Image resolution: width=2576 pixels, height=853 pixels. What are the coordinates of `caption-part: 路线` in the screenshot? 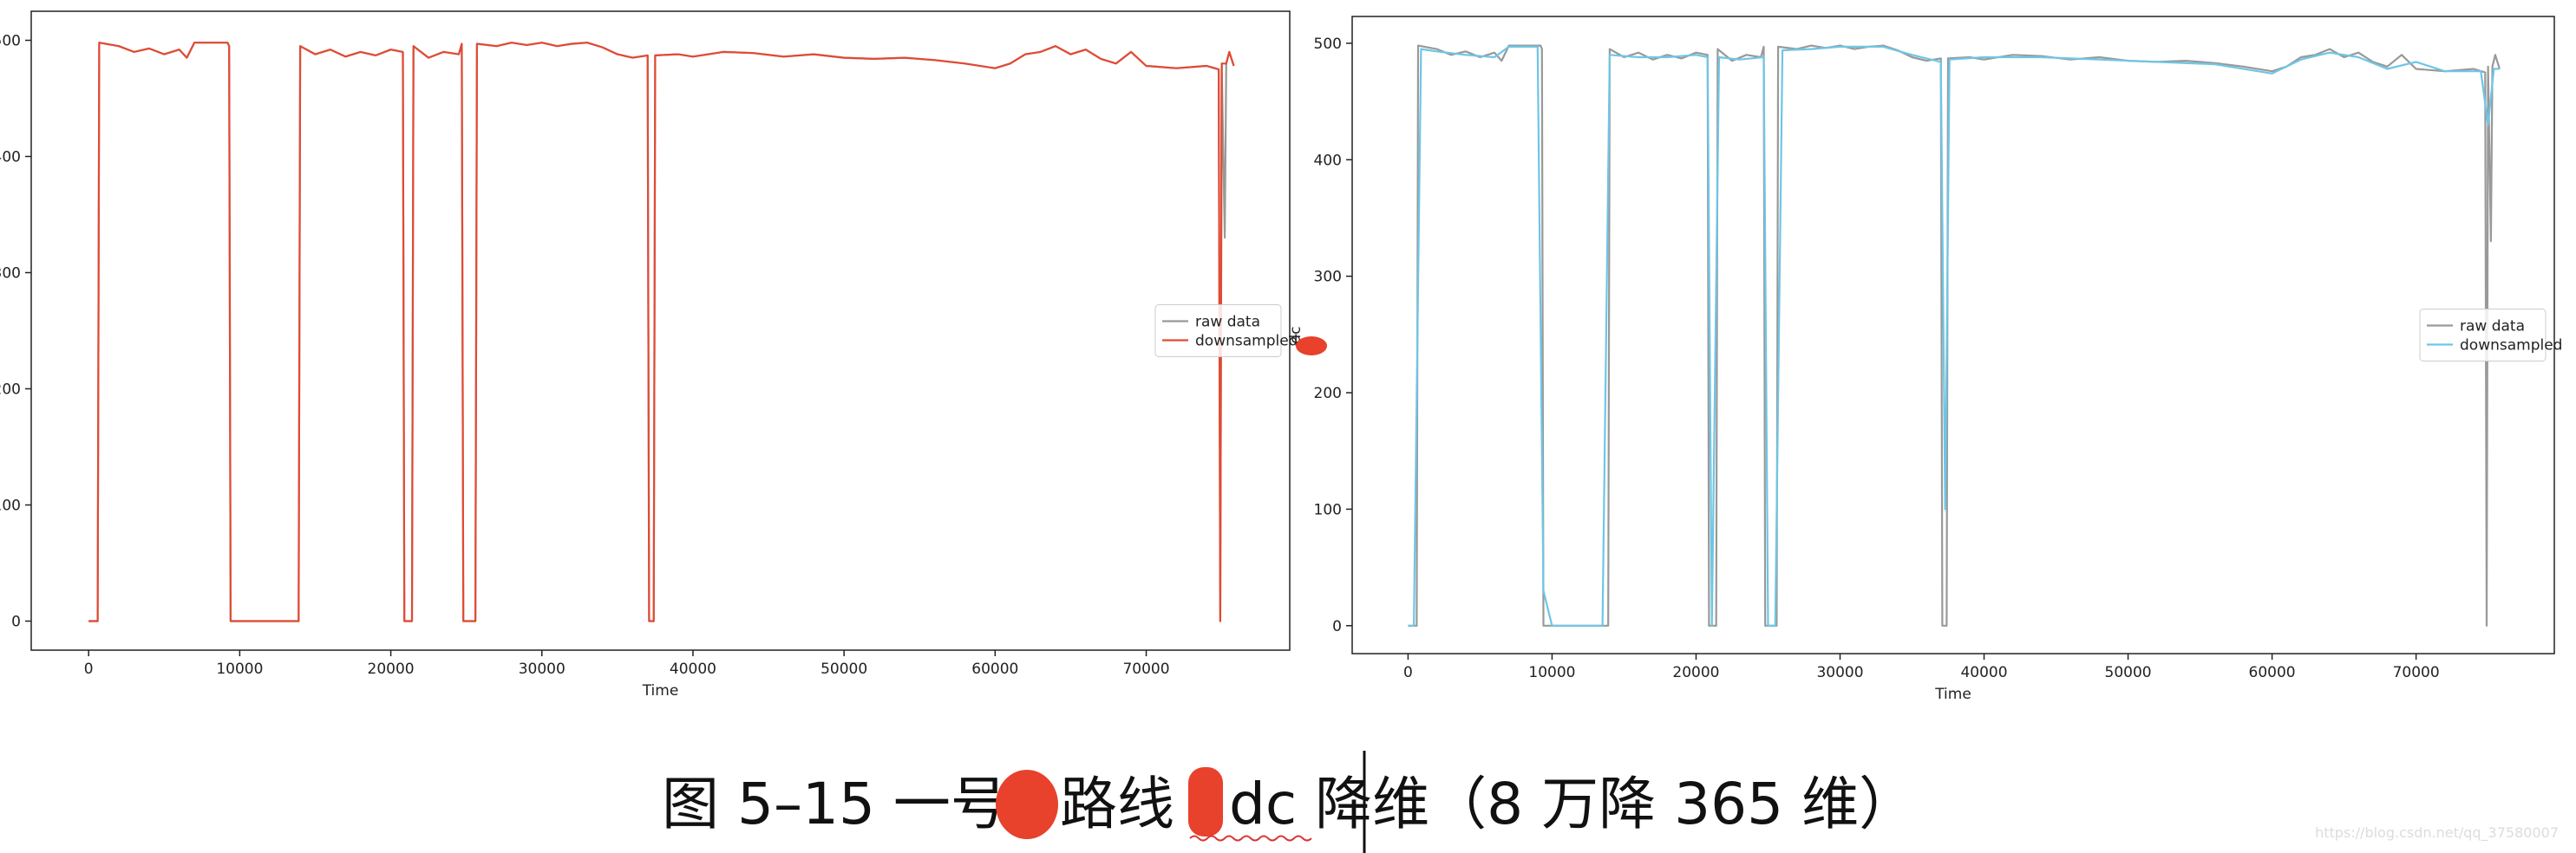 It's located at (1117, 804).